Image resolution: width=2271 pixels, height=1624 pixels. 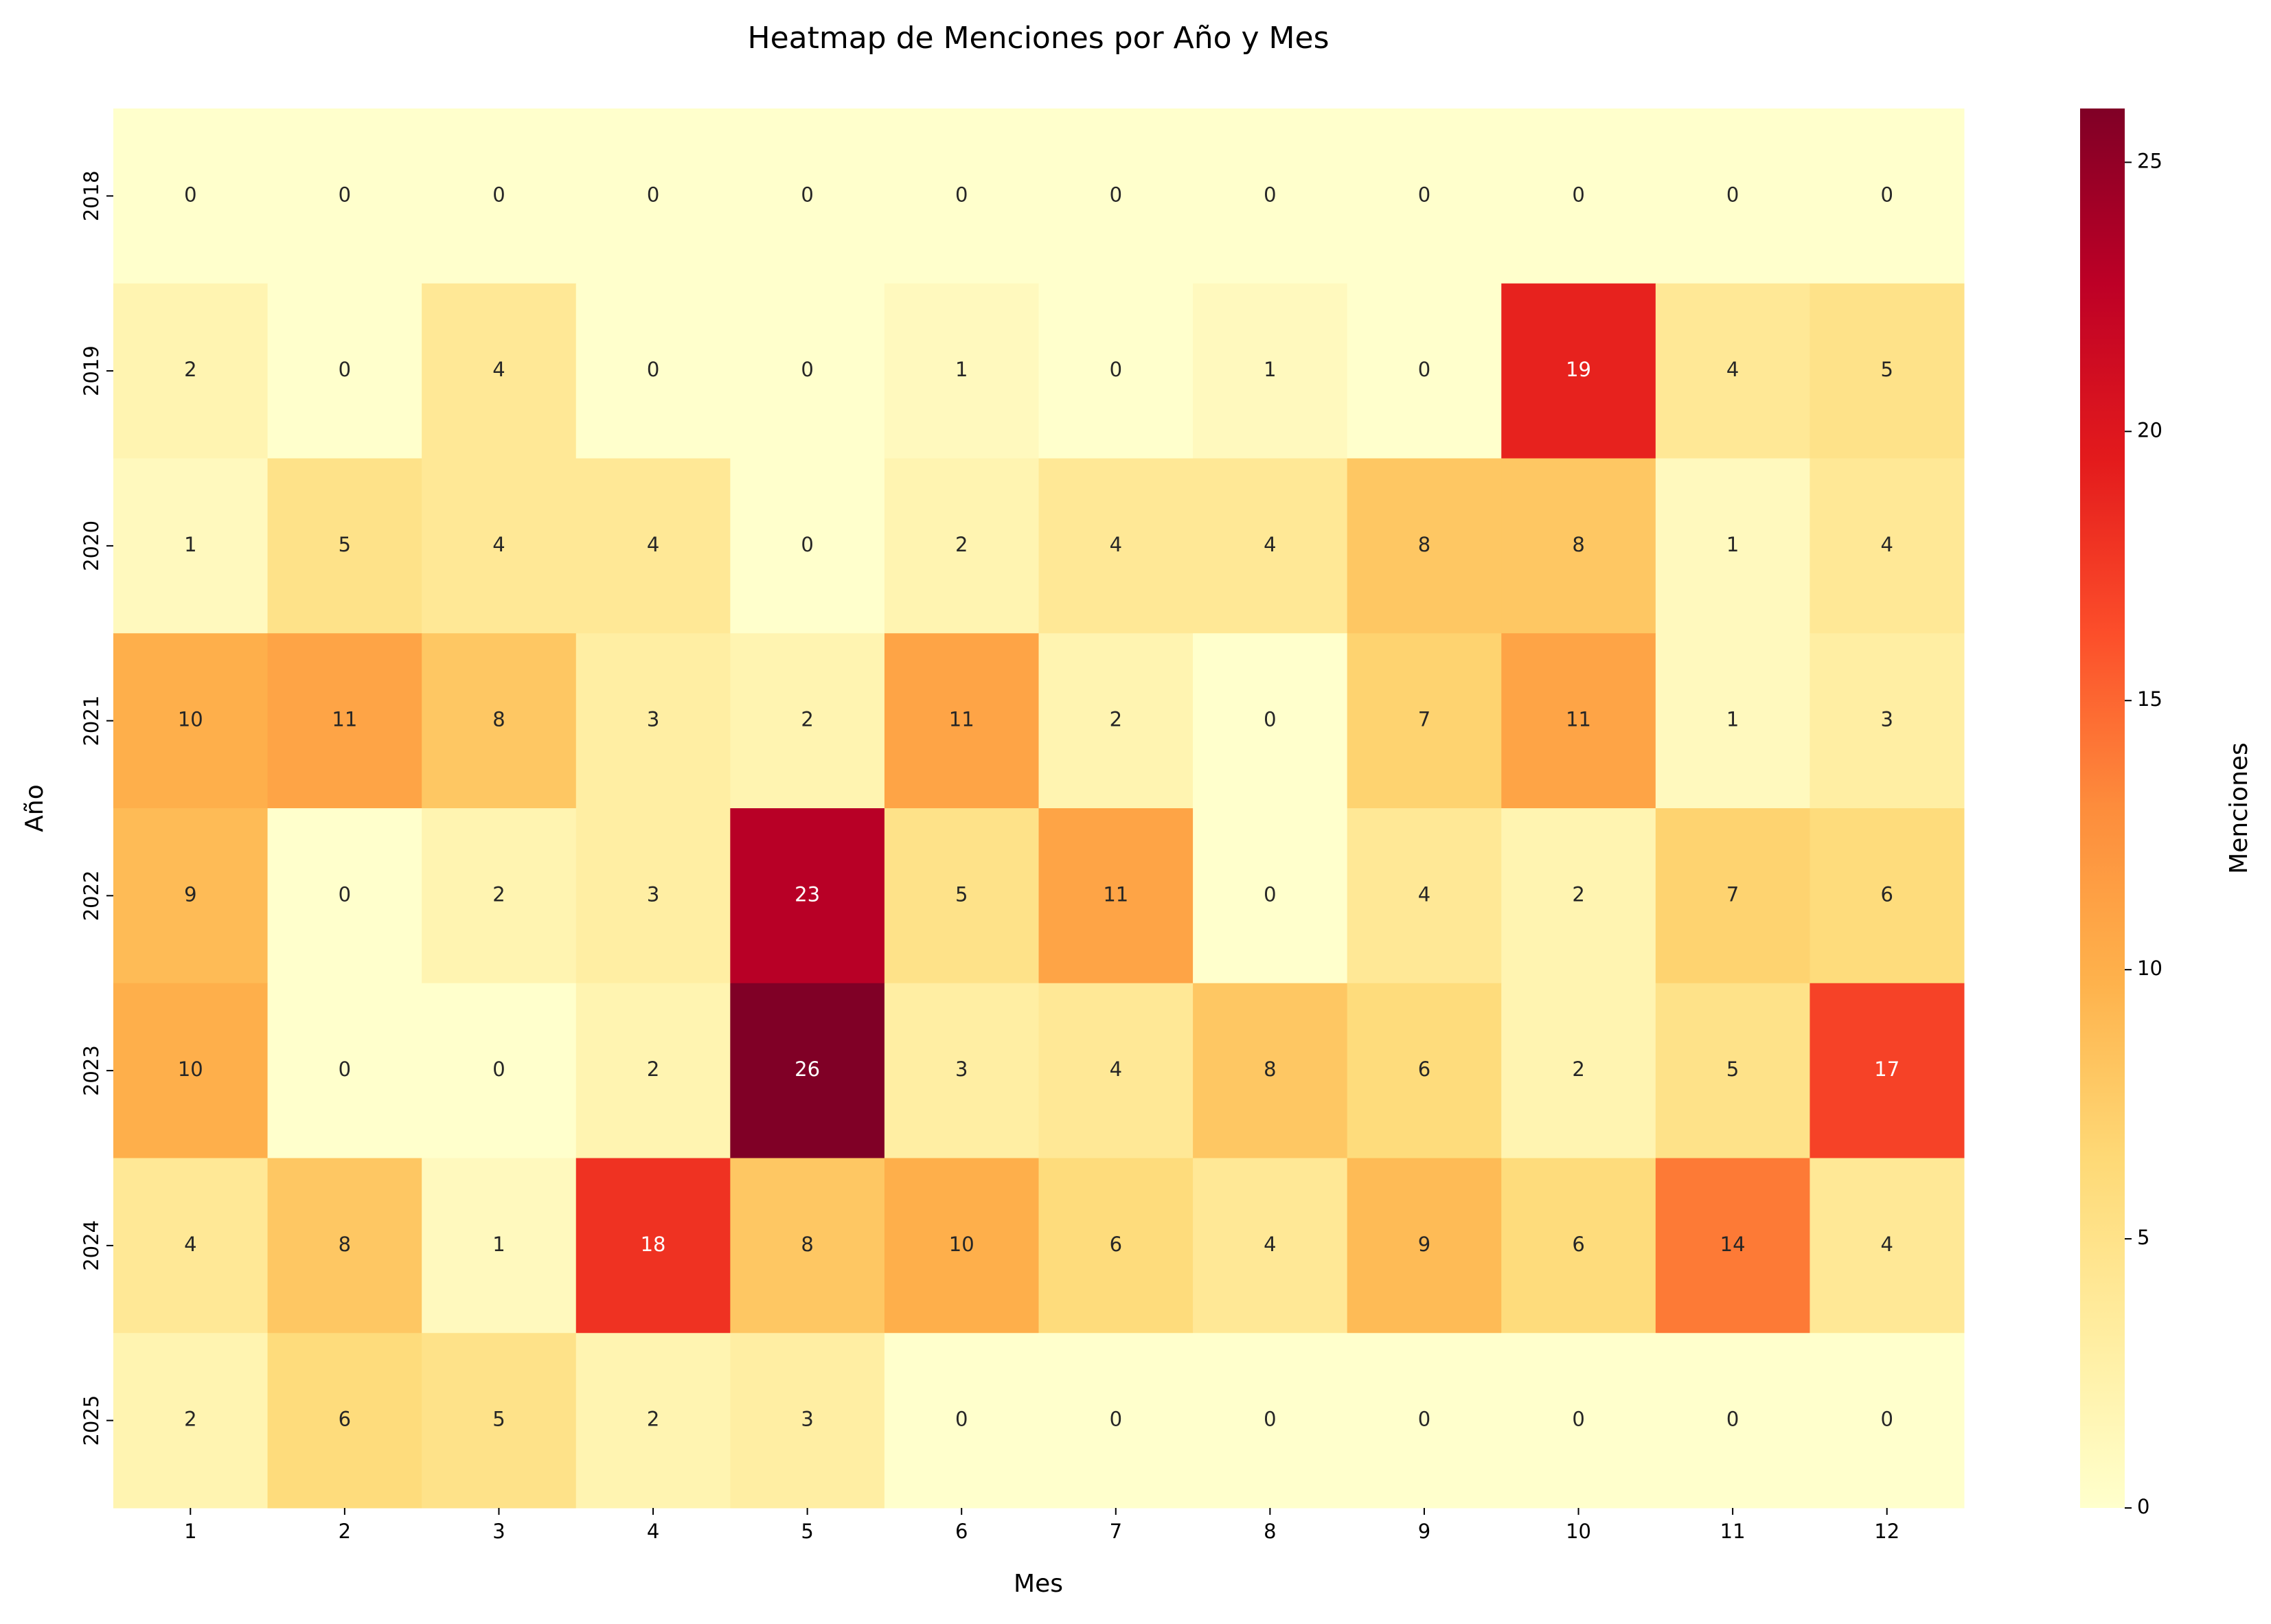 I want to click on colorbar-tick-label: 15, so click(x=2149, y=699).